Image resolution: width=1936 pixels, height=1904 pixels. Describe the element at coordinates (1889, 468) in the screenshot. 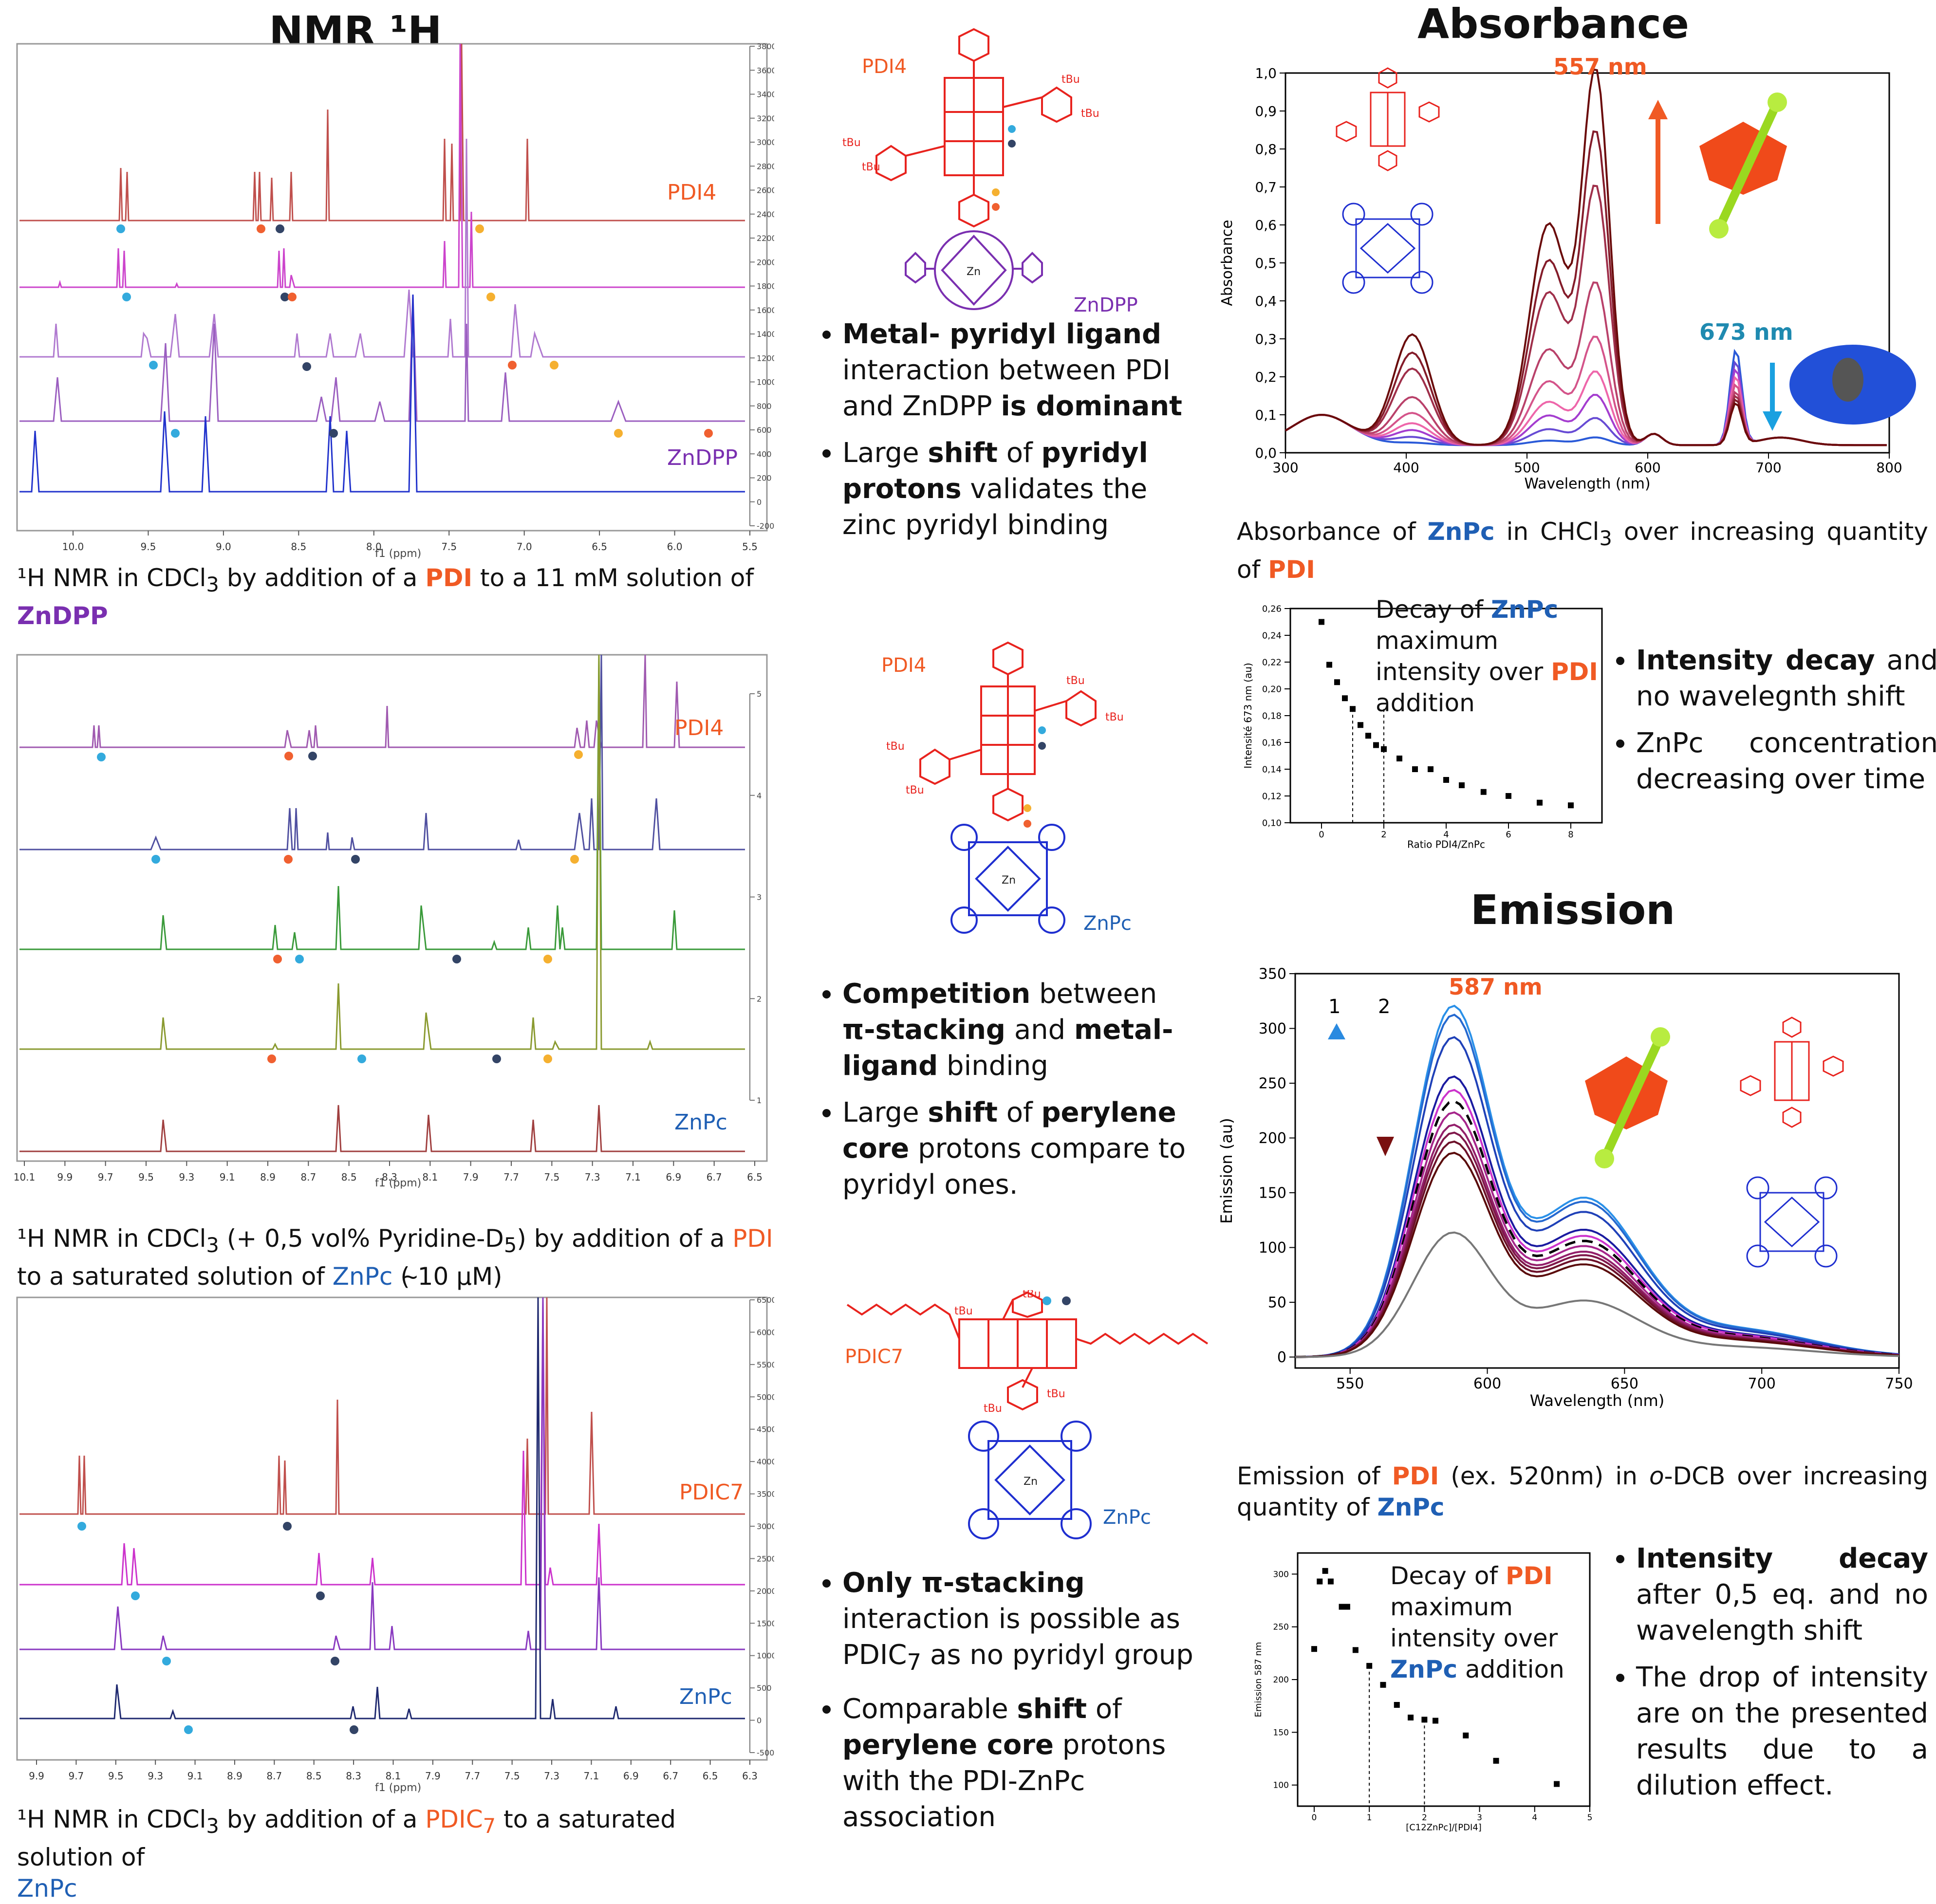

I see `x-tick-label: 800` at that location.